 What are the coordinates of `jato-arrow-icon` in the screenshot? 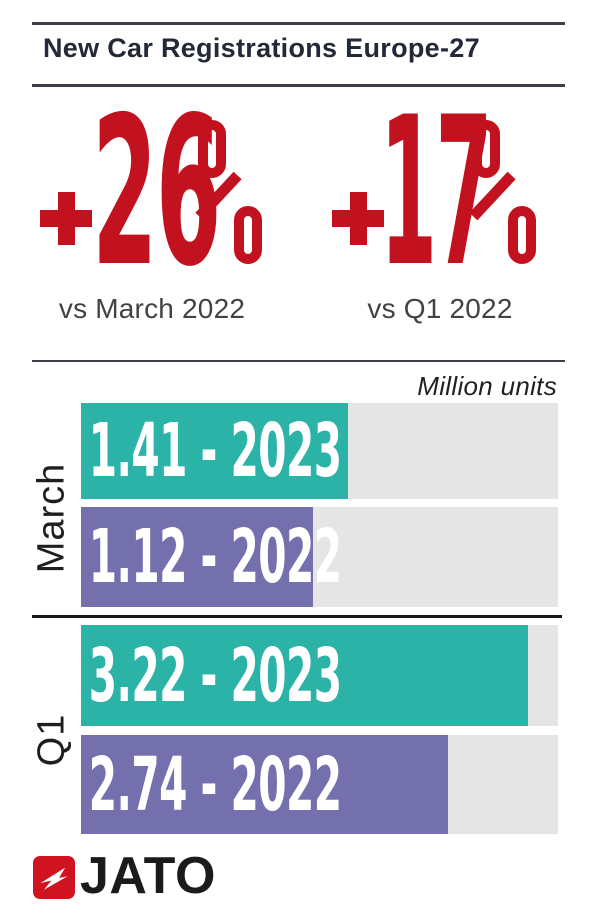 It's located at (54, 878).